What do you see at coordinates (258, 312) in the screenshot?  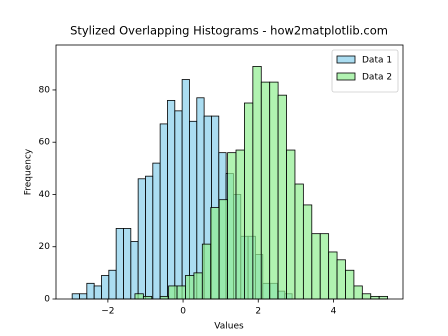 I see `x-tick-label: 2` at bounding box center [258, 312].